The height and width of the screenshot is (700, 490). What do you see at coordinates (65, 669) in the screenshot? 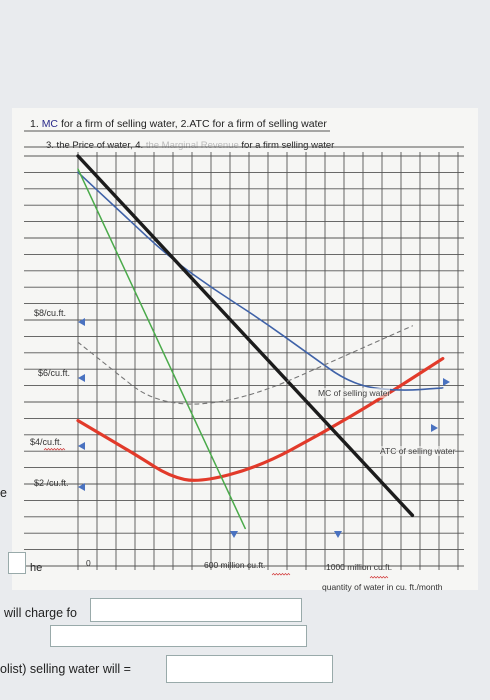
I see `question-text-2: olist) selling water will =` at bounding box center [65, 669].